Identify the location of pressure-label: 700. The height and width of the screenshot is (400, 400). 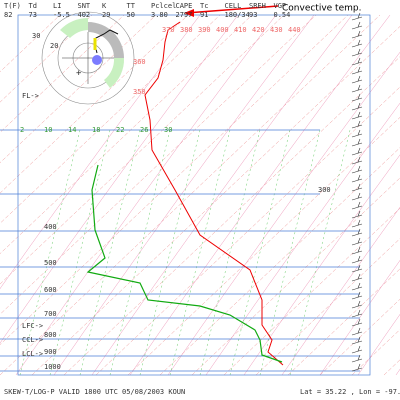
(50, 314).